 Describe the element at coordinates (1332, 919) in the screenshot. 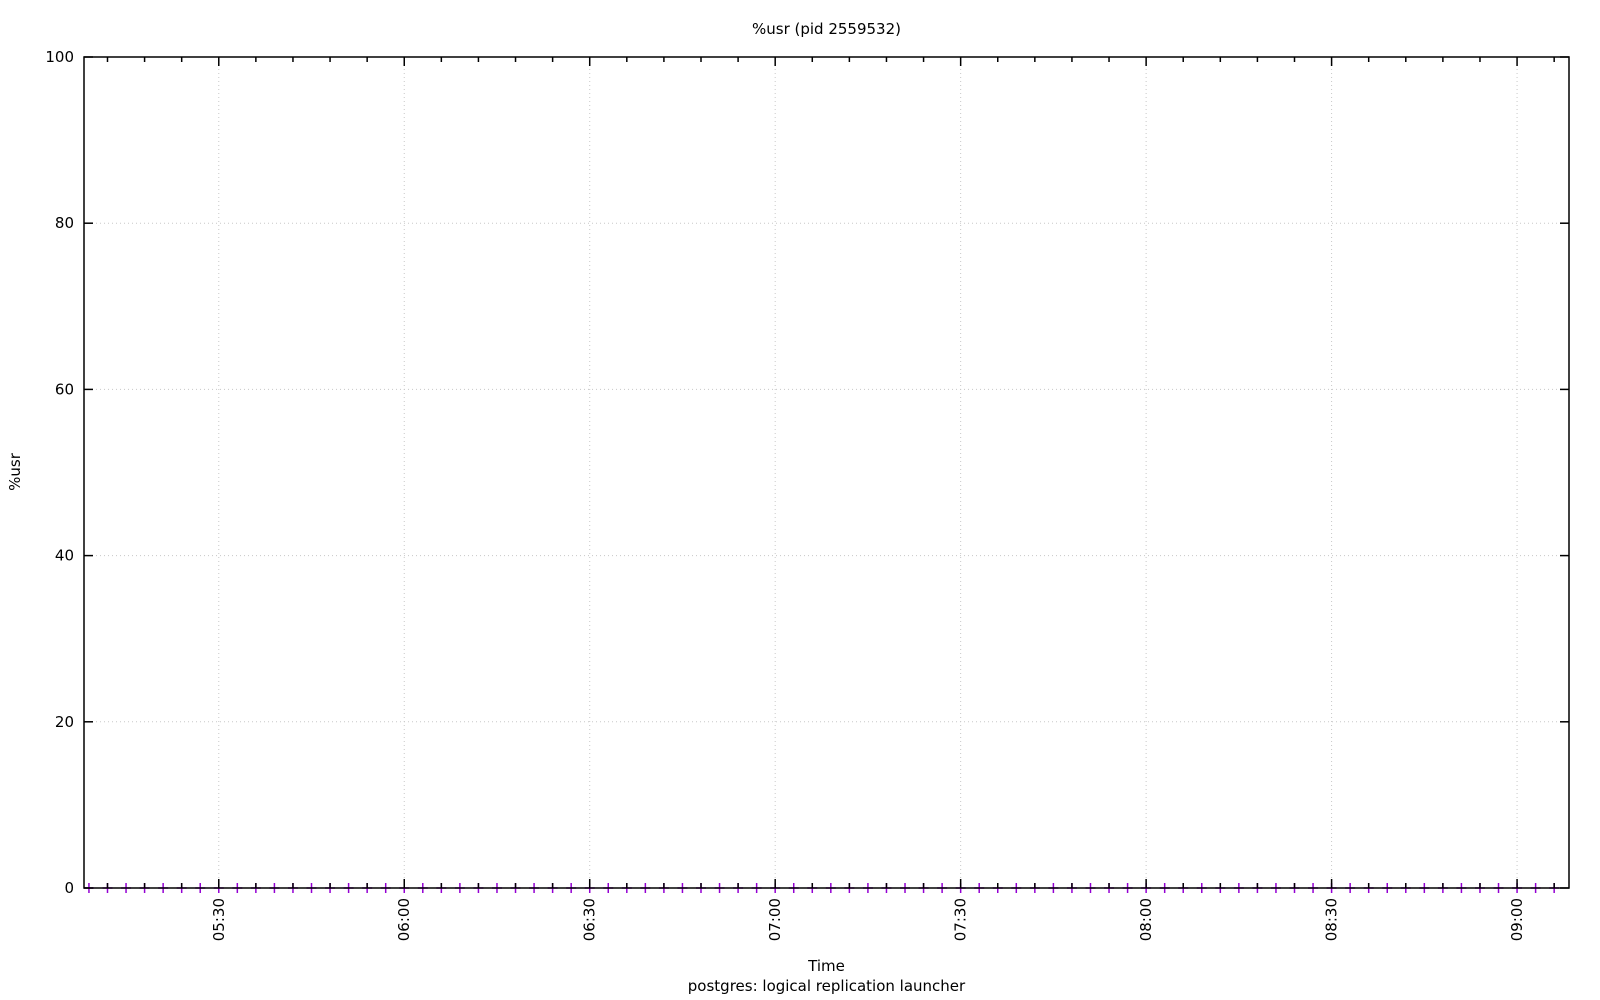

I see `x-tick-label: 08:30` at that location.